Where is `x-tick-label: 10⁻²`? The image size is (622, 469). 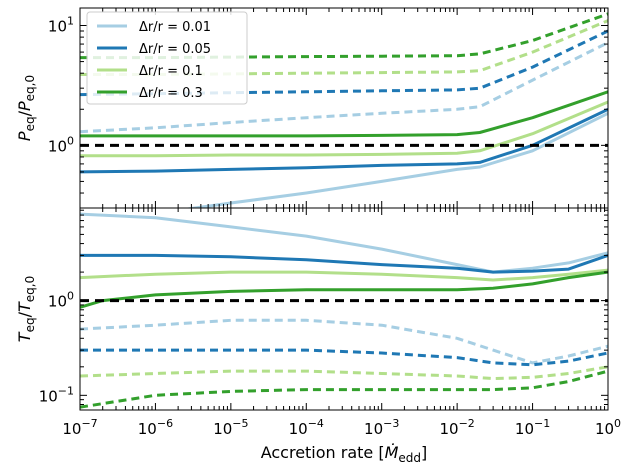 x-tick-label: 10⁻² is located at coordinates (456, 427).